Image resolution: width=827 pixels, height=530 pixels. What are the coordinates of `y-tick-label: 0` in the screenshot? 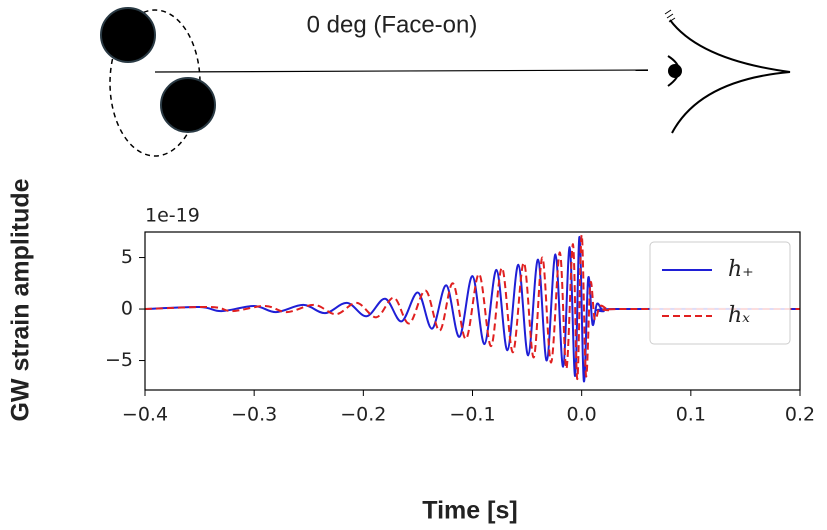 It's located at (127, 309).